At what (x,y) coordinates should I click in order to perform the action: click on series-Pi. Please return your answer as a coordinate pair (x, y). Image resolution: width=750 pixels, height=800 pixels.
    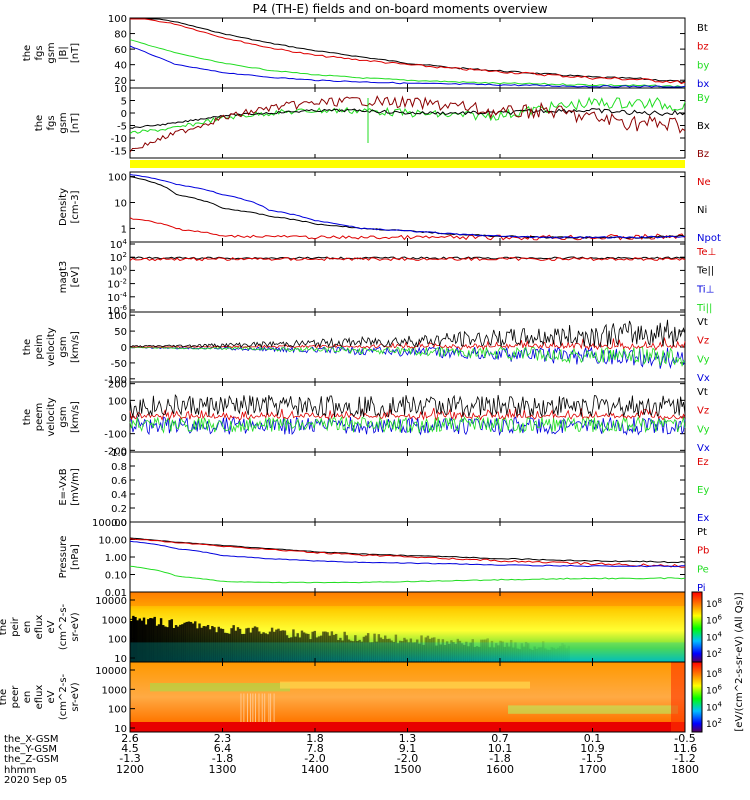
    Looking at the image, I should click on (407, 554).